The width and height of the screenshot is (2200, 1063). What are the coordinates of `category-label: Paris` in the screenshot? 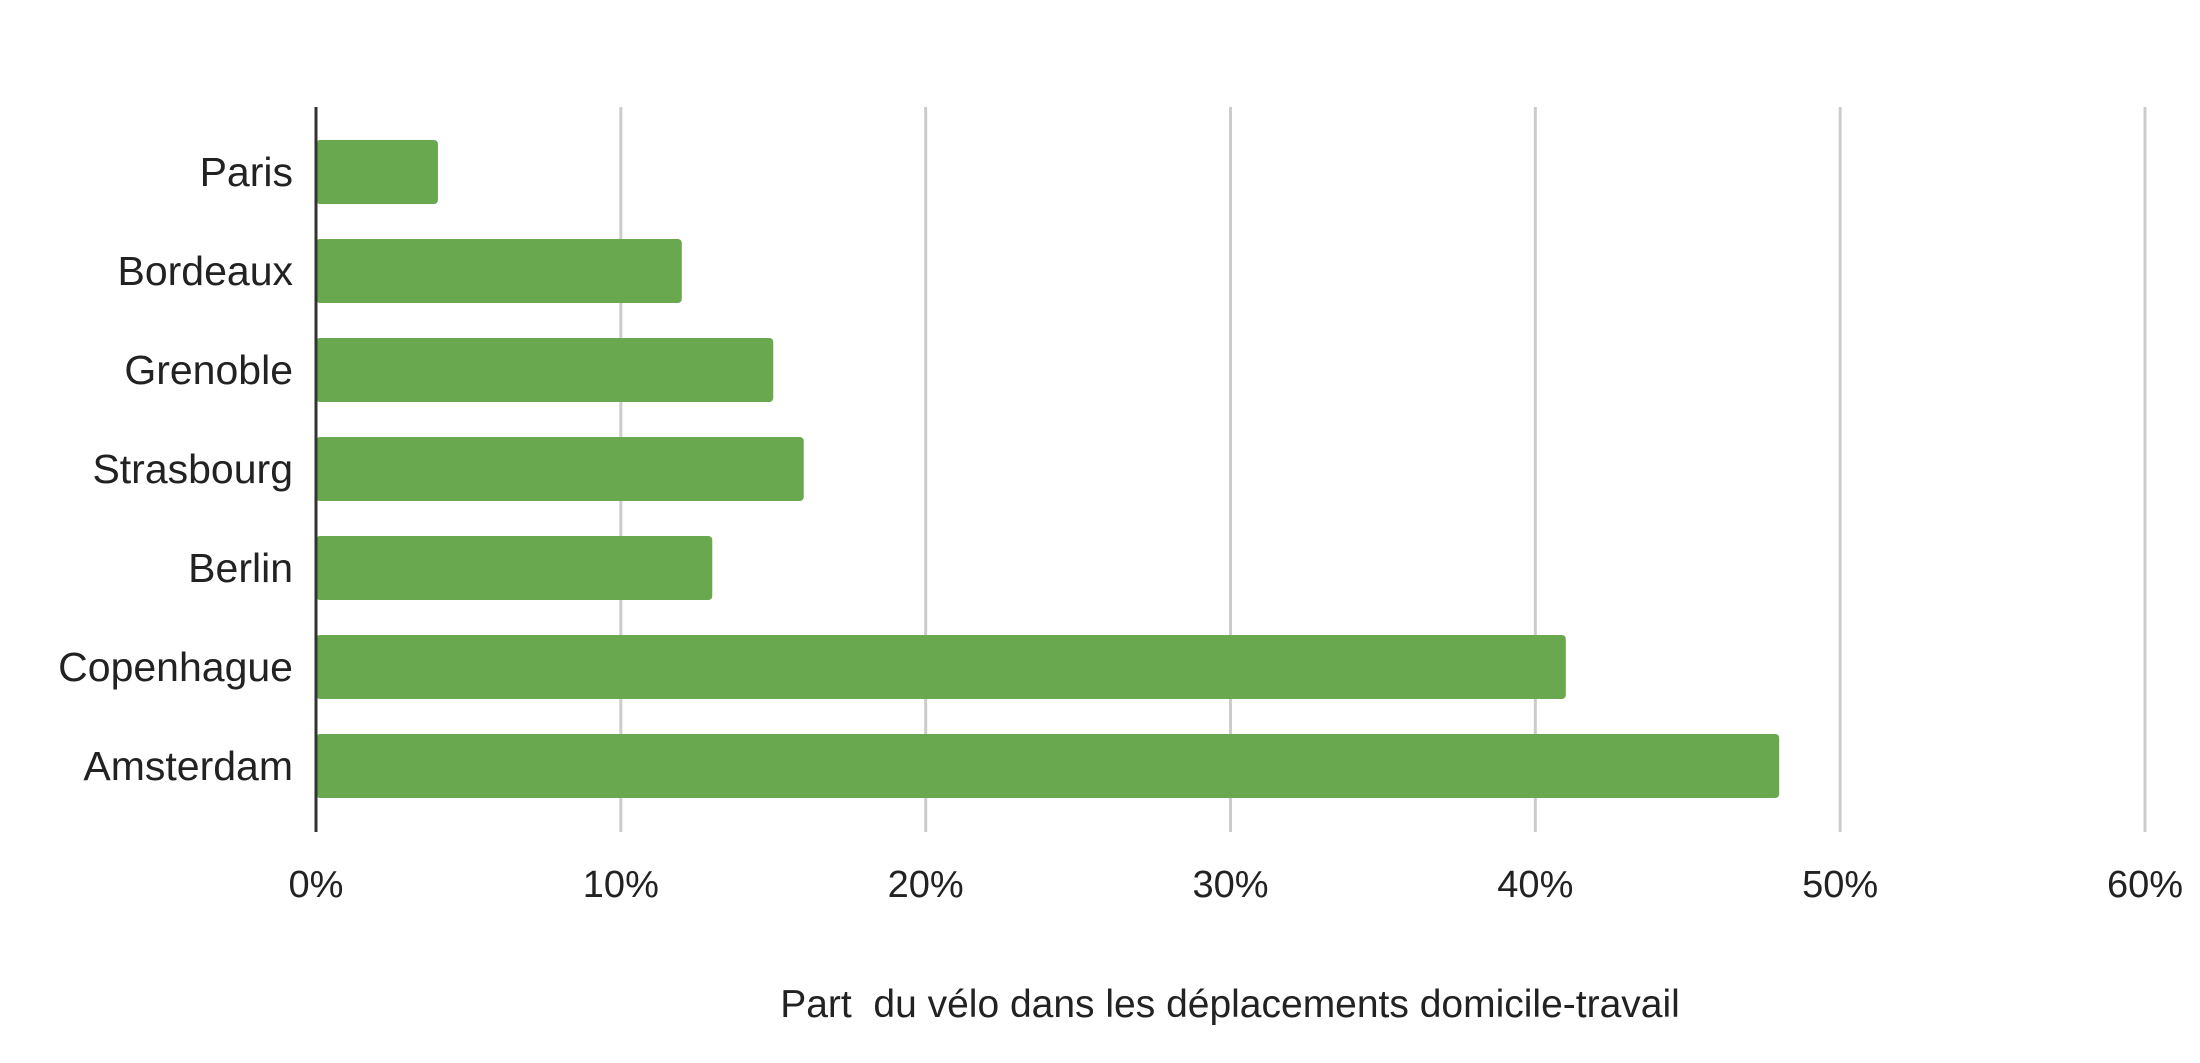 It's located at (246, 172).